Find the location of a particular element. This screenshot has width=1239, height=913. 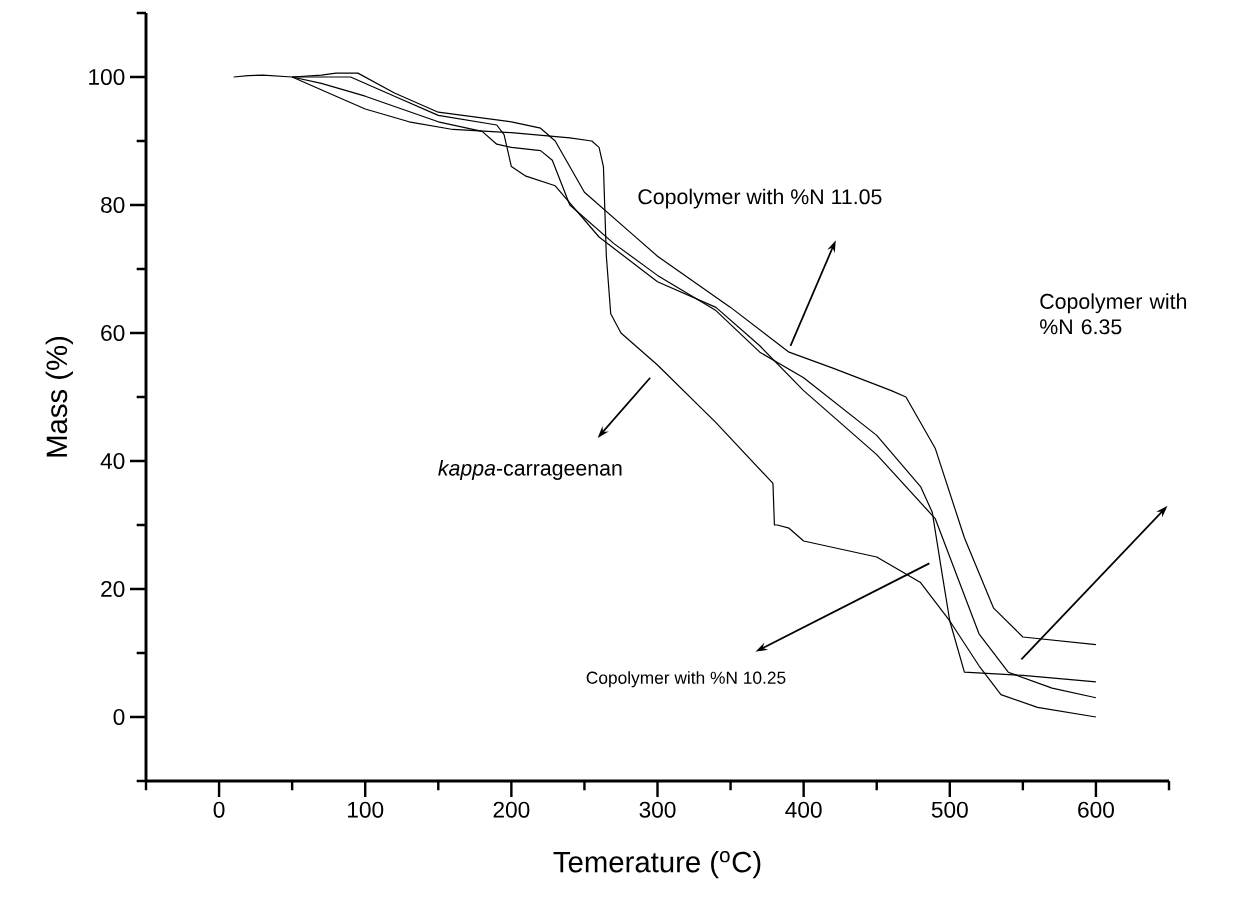

y-tick-label: 80 is located at coordinates (113, 205).